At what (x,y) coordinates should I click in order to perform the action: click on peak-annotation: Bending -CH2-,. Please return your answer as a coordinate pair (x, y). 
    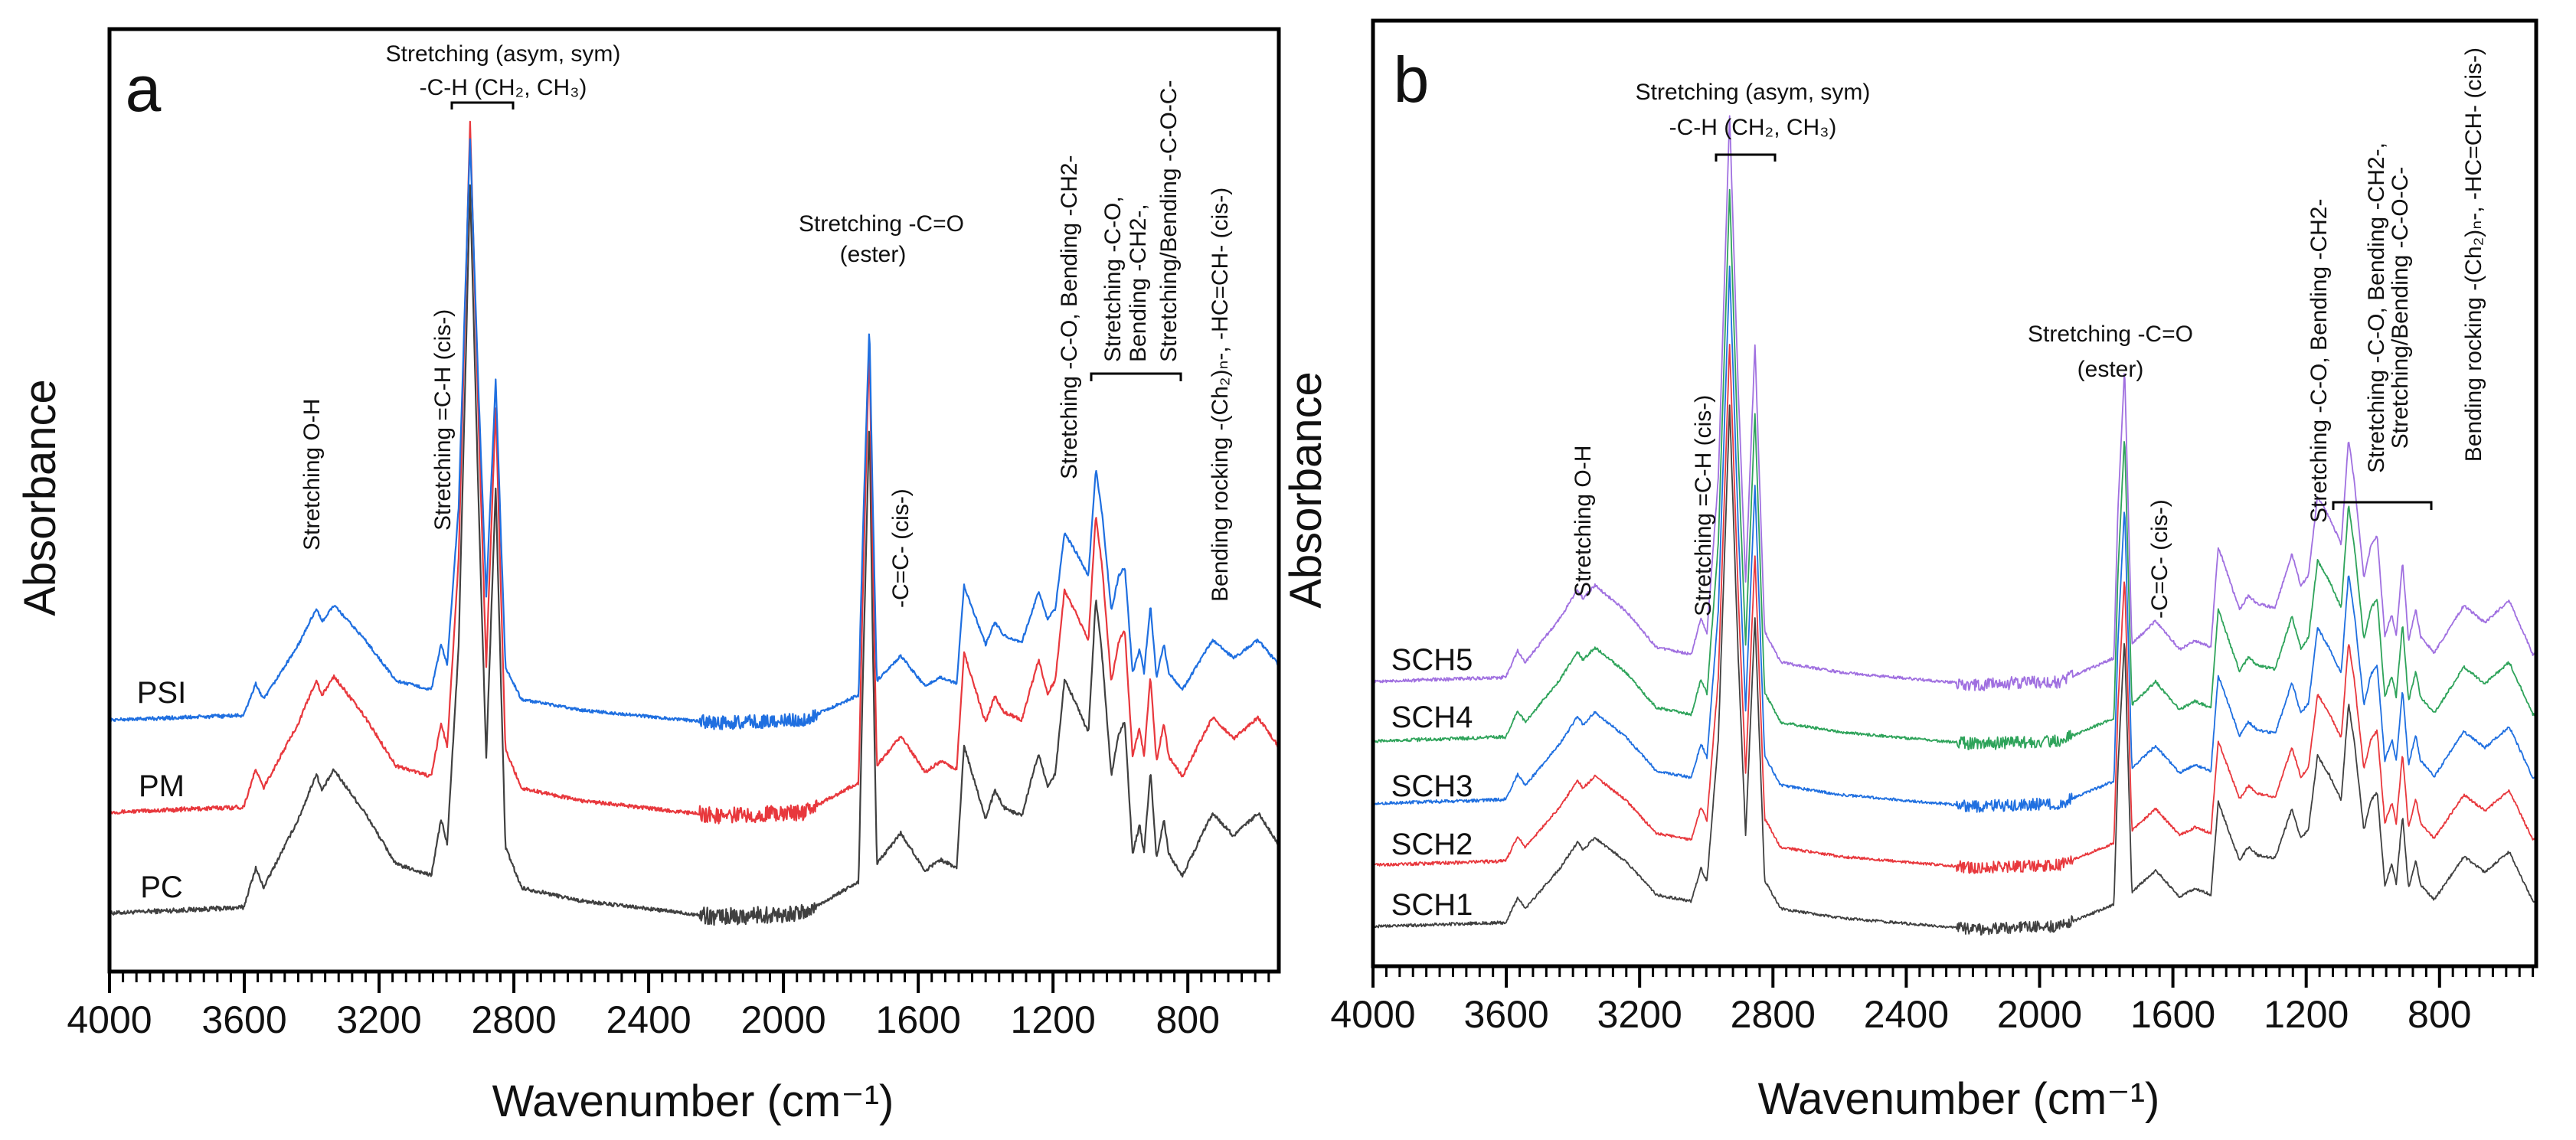
    Looking at the image, I should click on (1138, 283).